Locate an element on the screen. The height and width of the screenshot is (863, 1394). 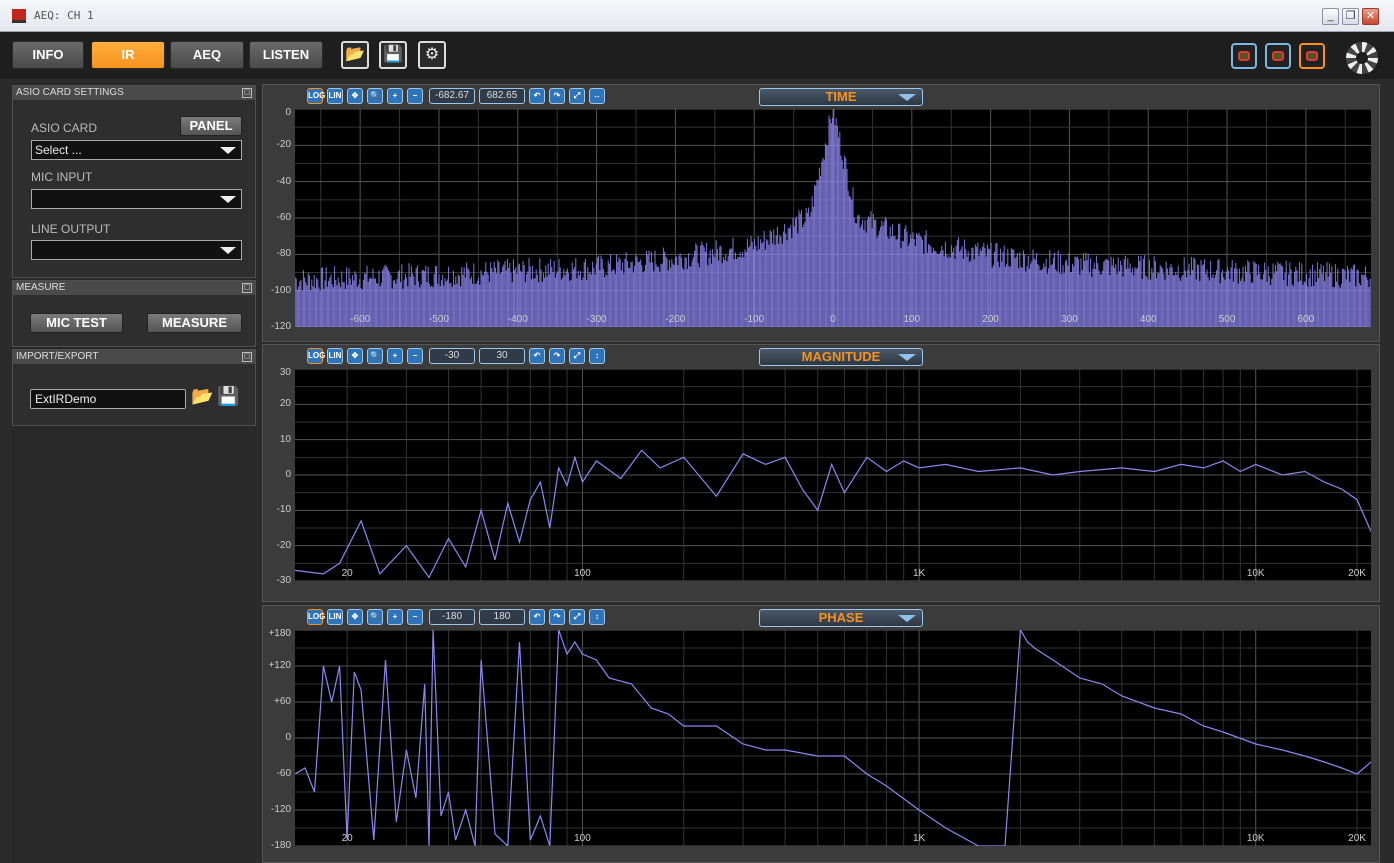
magnitude-min-field: -30 is located at coordinates (452, 356).